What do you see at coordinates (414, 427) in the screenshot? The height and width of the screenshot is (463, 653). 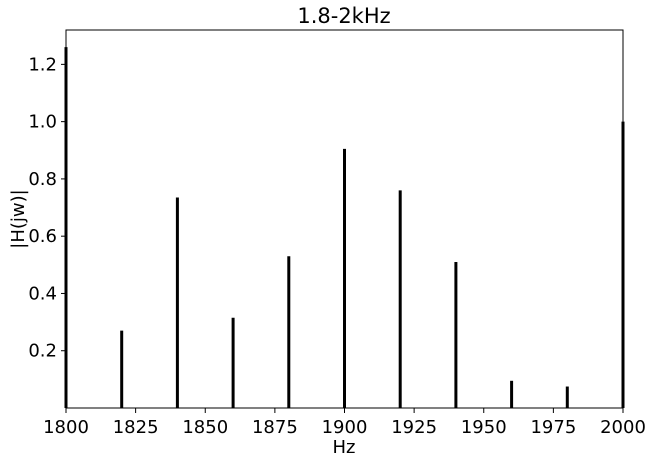 I see `x-tick-label-1925: 1925` at bounding box center [414, 427].